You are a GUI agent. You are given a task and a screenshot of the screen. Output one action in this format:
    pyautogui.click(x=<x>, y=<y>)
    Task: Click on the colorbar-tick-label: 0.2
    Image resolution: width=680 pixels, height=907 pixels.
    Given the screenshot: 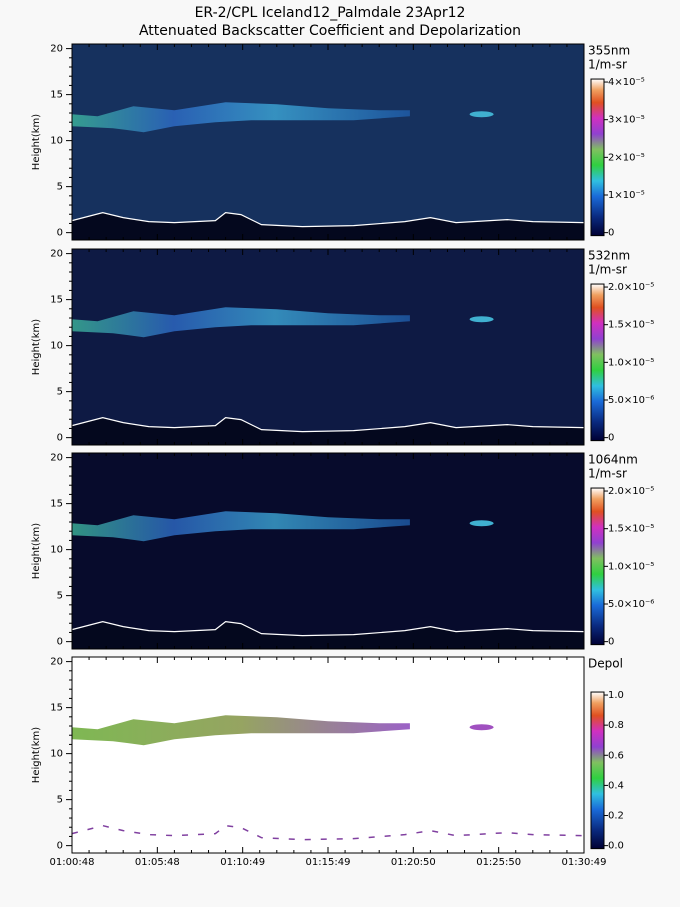 What is the action you would take?
    pyautogui.click(x=616, y=816)
    